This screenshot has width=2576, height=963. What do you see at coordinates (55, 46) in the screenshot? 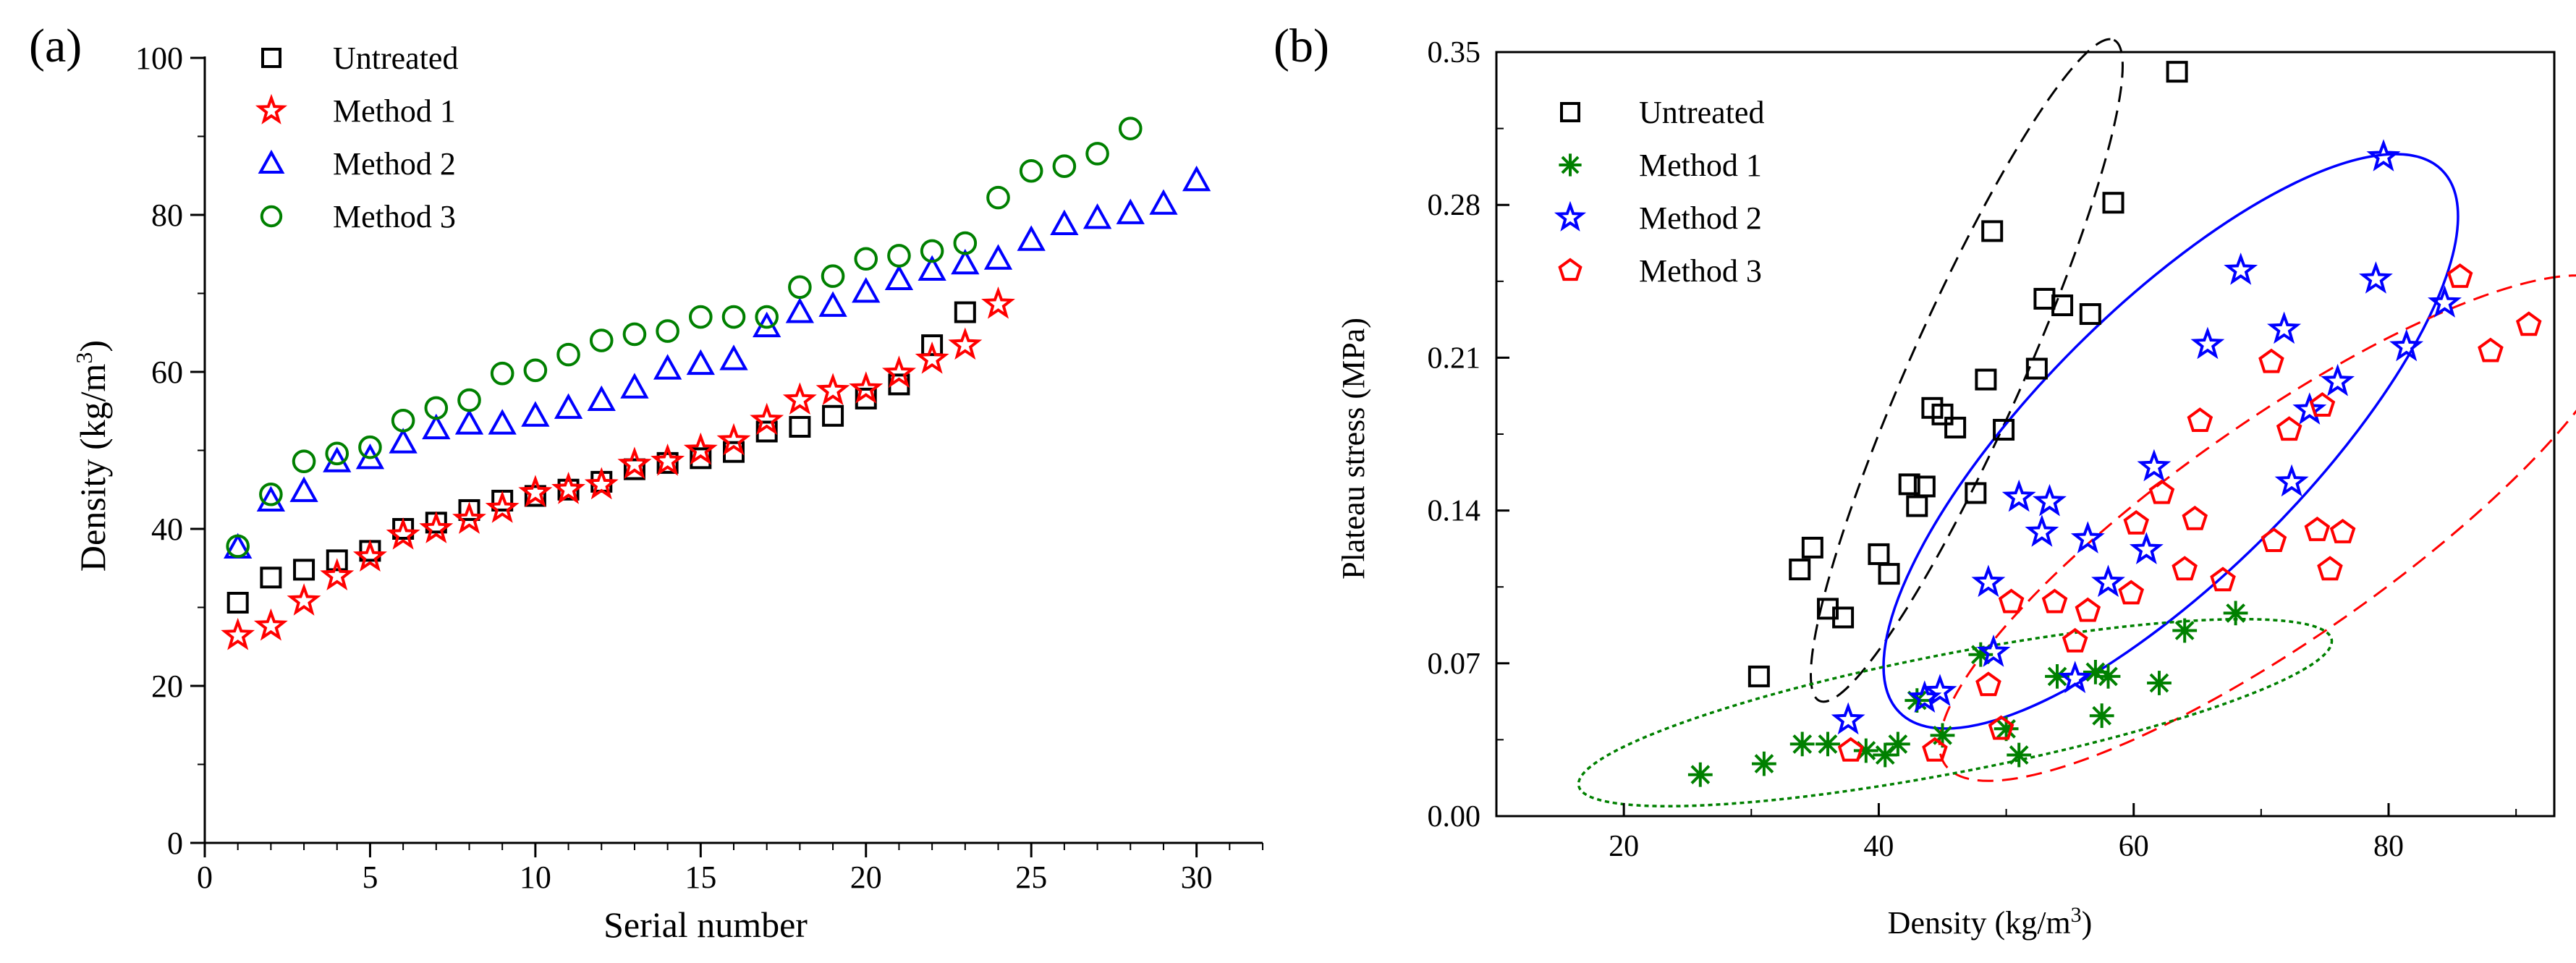
I see `panel-a-label: (a)` at bounding box center [55, 46].